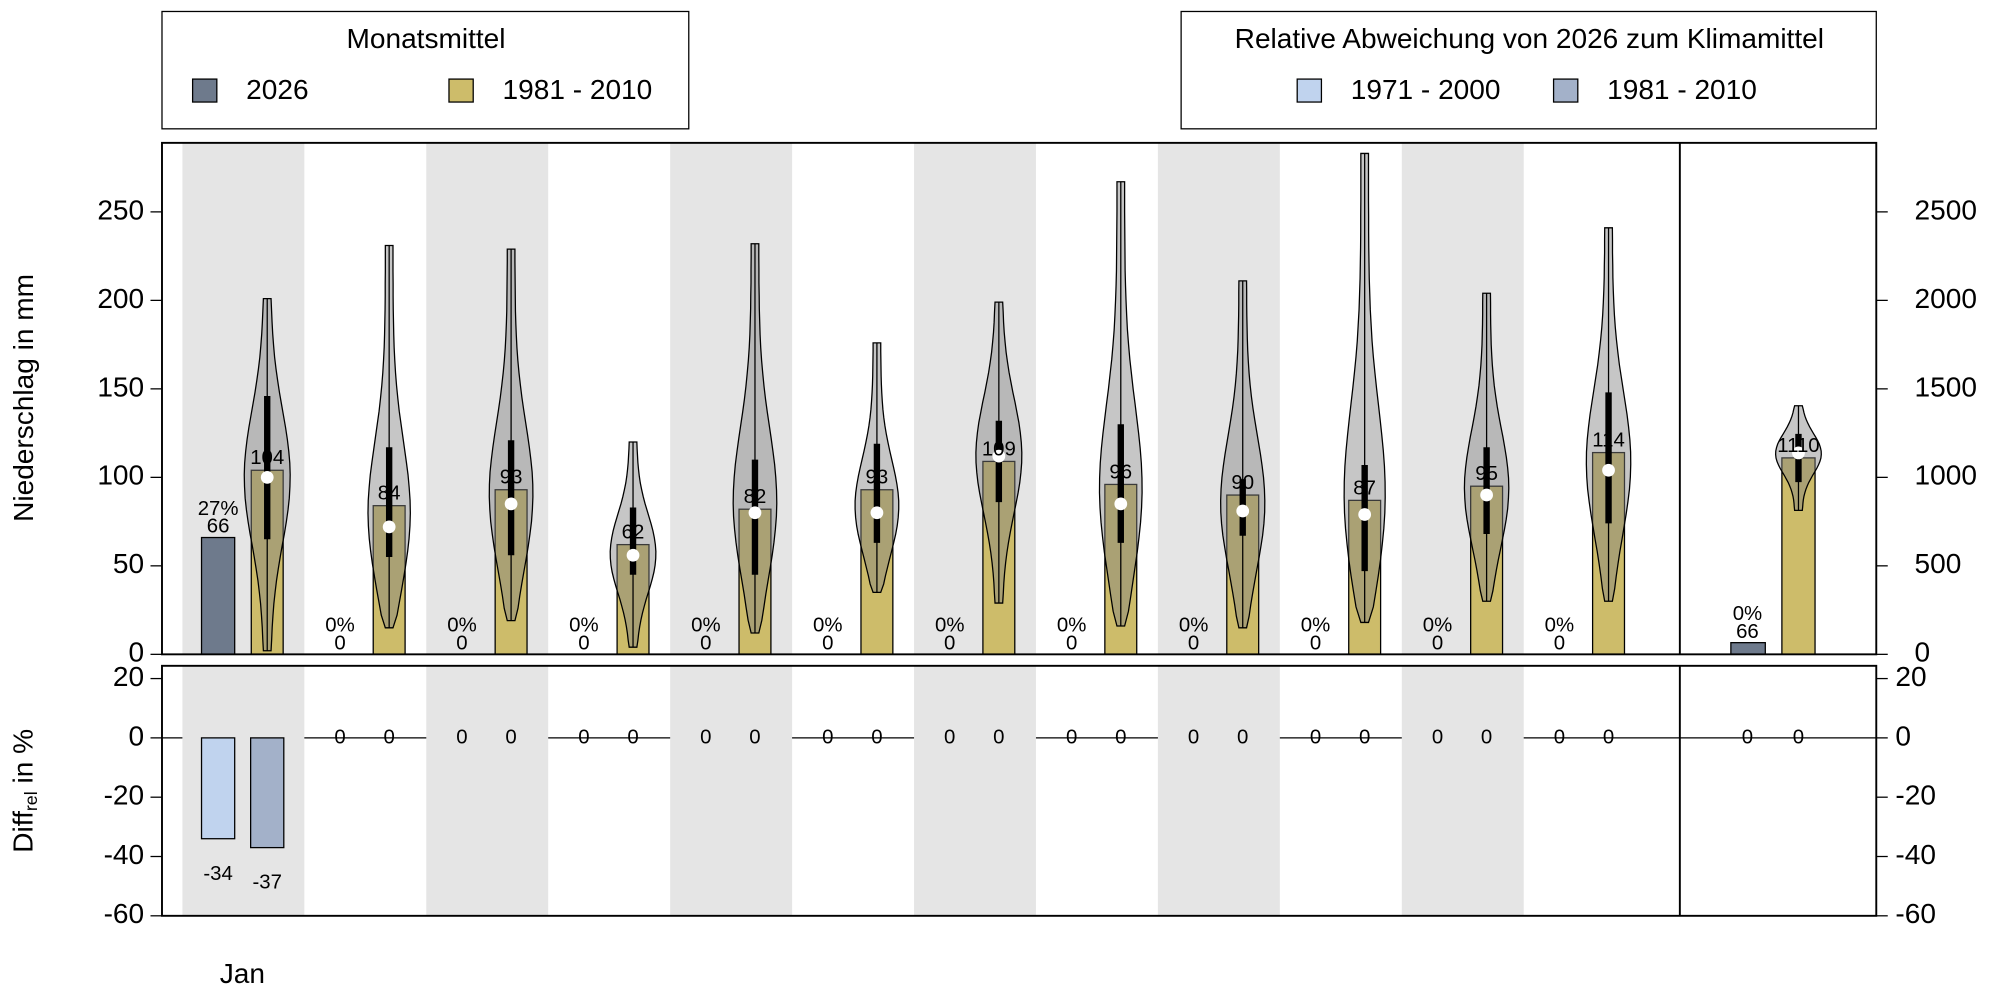 The height and width of the screenshot is (1000, 2000). Describe the element at coordinates (426, 38) in the screenshot. I see `legend-title: Monatsmittel` at that location.